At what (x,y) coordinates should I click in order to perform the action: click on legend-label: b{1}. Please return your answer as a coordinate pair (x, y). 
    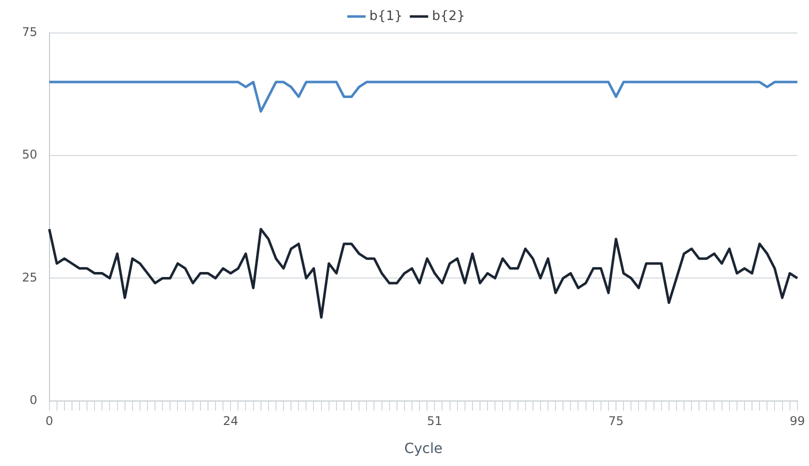
    Looking at the image, I should click on (386, 16).